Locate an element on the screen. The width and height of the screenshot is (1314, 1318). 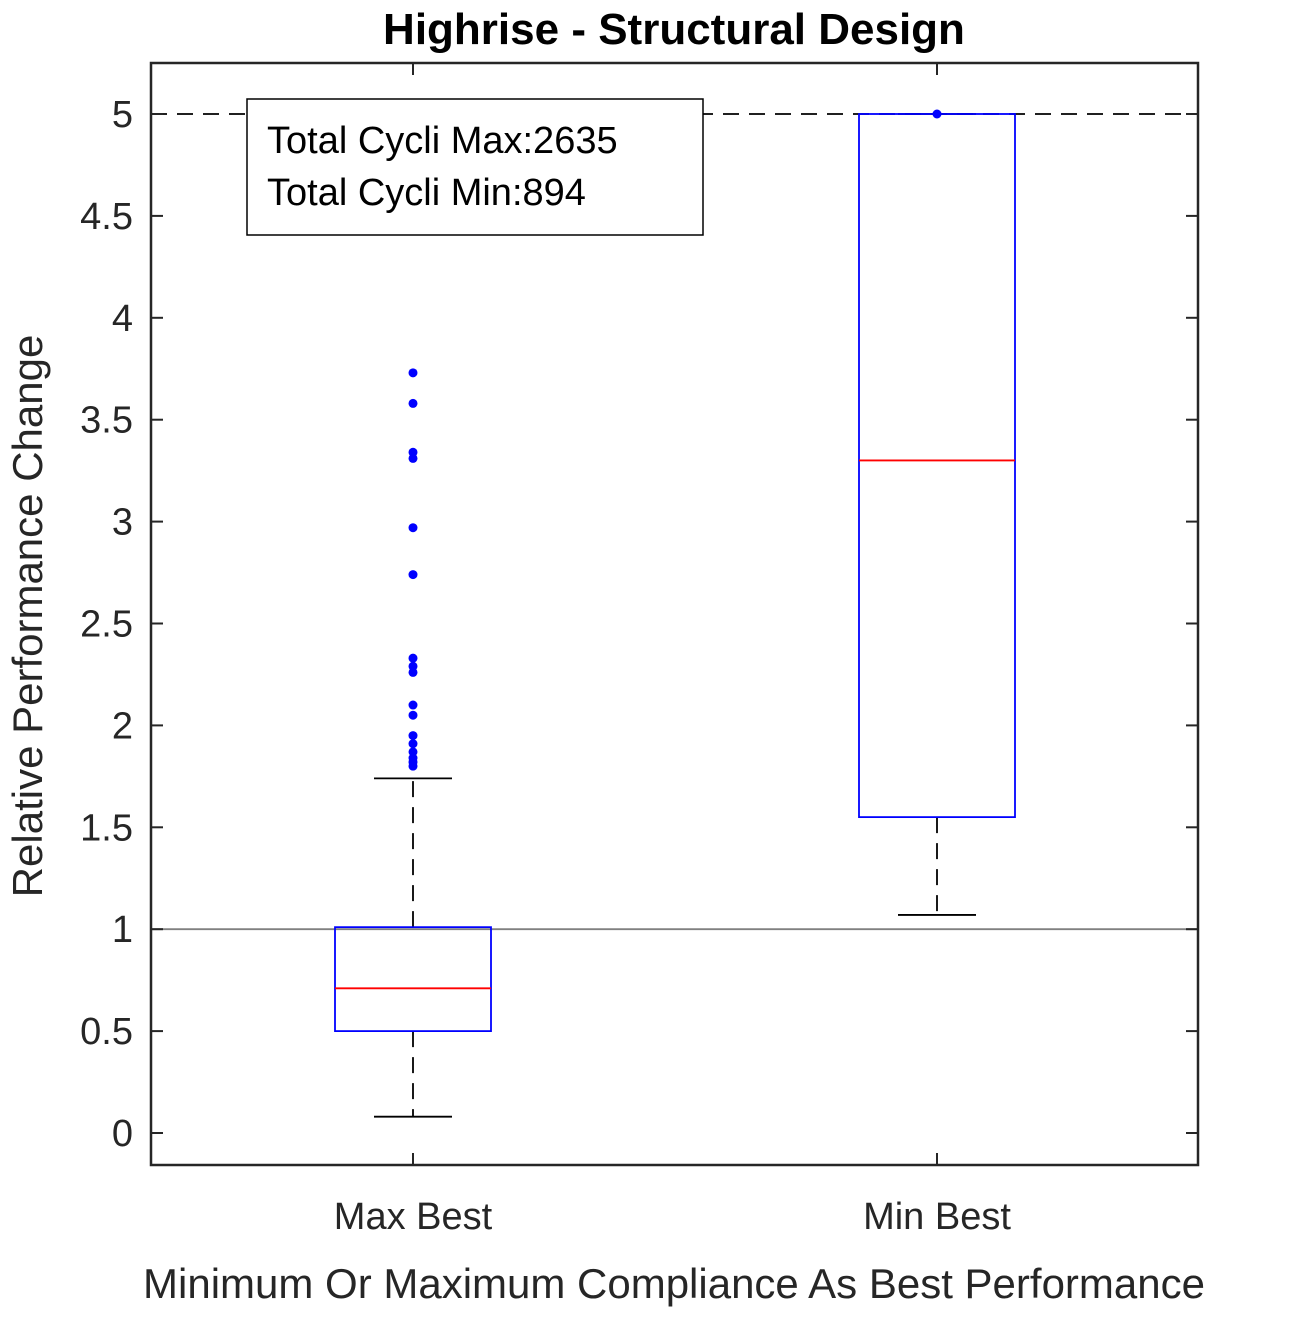
box-max-best is located at coordinates (413, 979).